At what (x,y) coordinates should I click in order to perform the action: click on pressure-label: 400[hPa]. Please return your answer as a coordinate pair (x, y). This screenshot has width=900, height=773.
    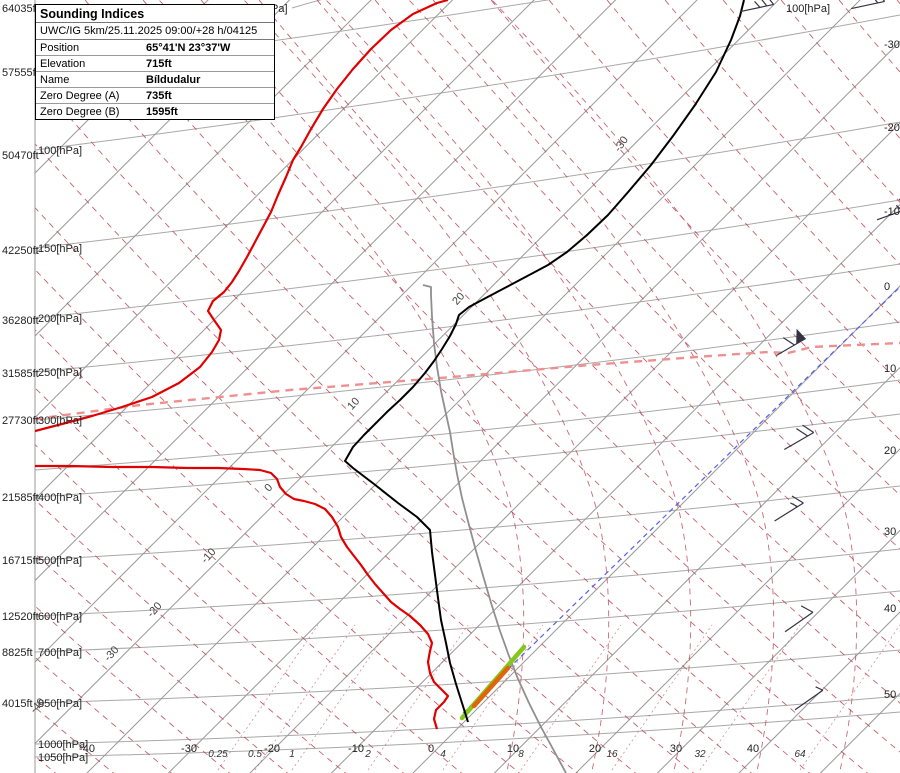
    Looking at the image, I should click on (60, 498).